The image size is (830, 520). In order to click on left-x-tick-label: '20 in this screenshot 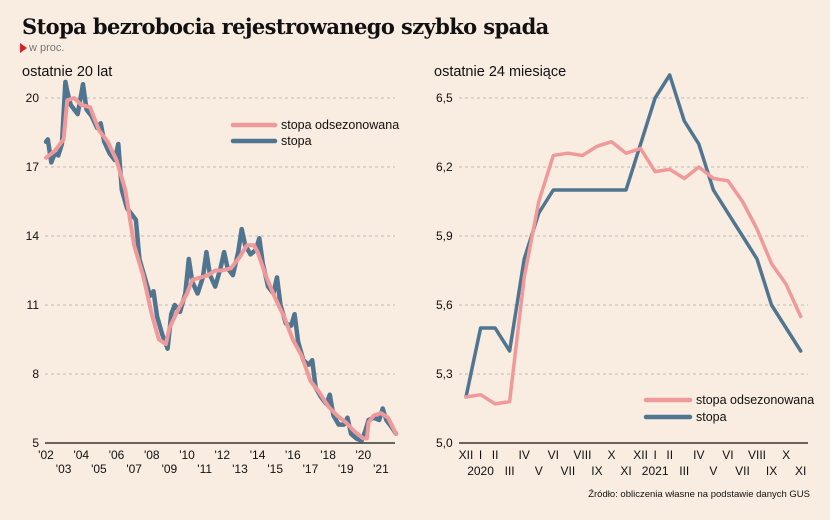, I will do `click(364, 455)`.